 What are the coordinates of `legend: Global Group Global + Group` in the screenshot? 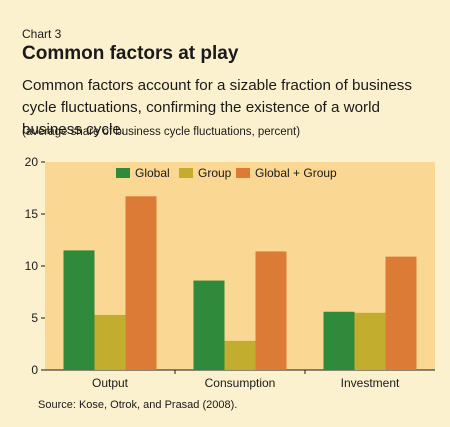 It's located at (226, 173).